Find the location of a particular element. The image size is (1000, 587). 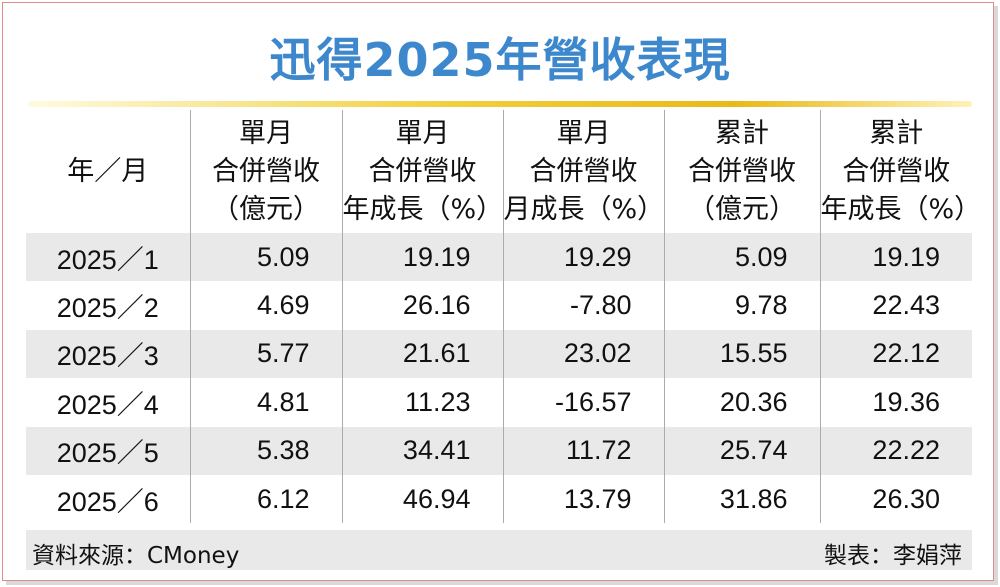

cell-value: 4.81 is located at coordinates (265, 402).